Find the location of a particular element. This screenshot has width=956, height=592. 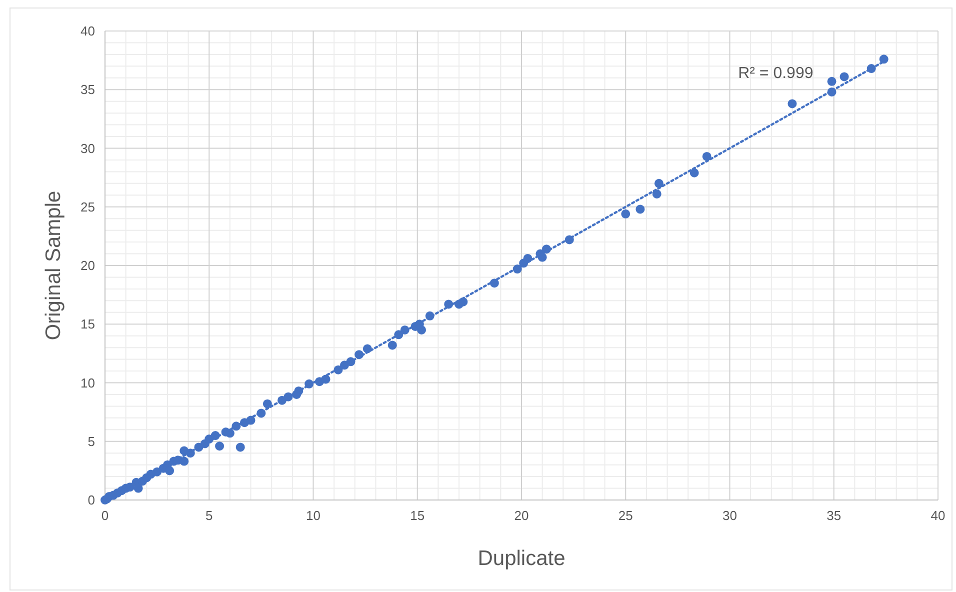

x-tick-label: 25 is located at coordinates (625, 515).